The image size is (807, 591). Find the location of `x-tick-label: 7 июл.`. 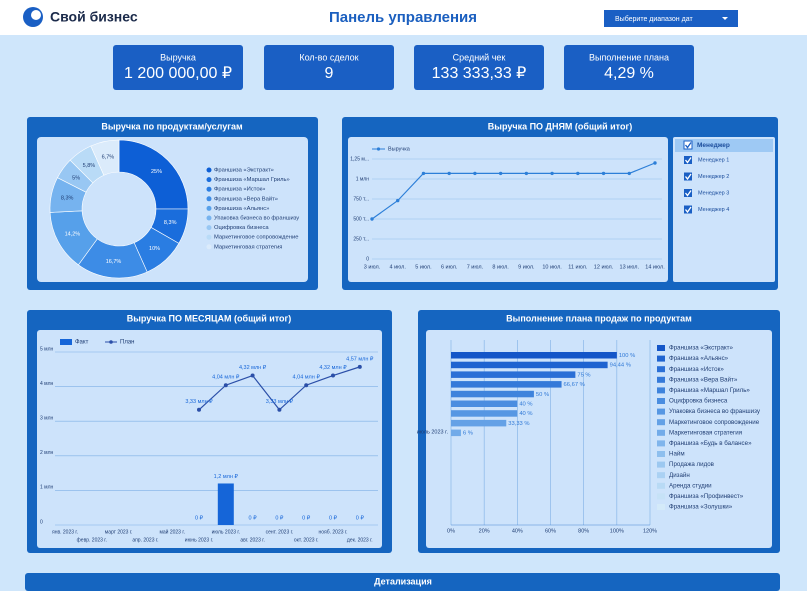

x-tick-label: 7 июл. is located at coordinates (475, 267).